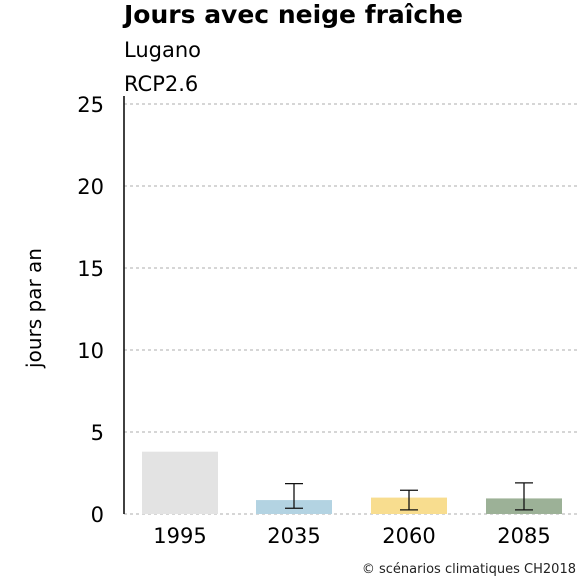 Image resolution: width=583 pixels, height=583 pixels. What do you see at coordinates (90, 351) in the screenshot?
I see `y-tick-label: 10` at bounding box center [90, 351].